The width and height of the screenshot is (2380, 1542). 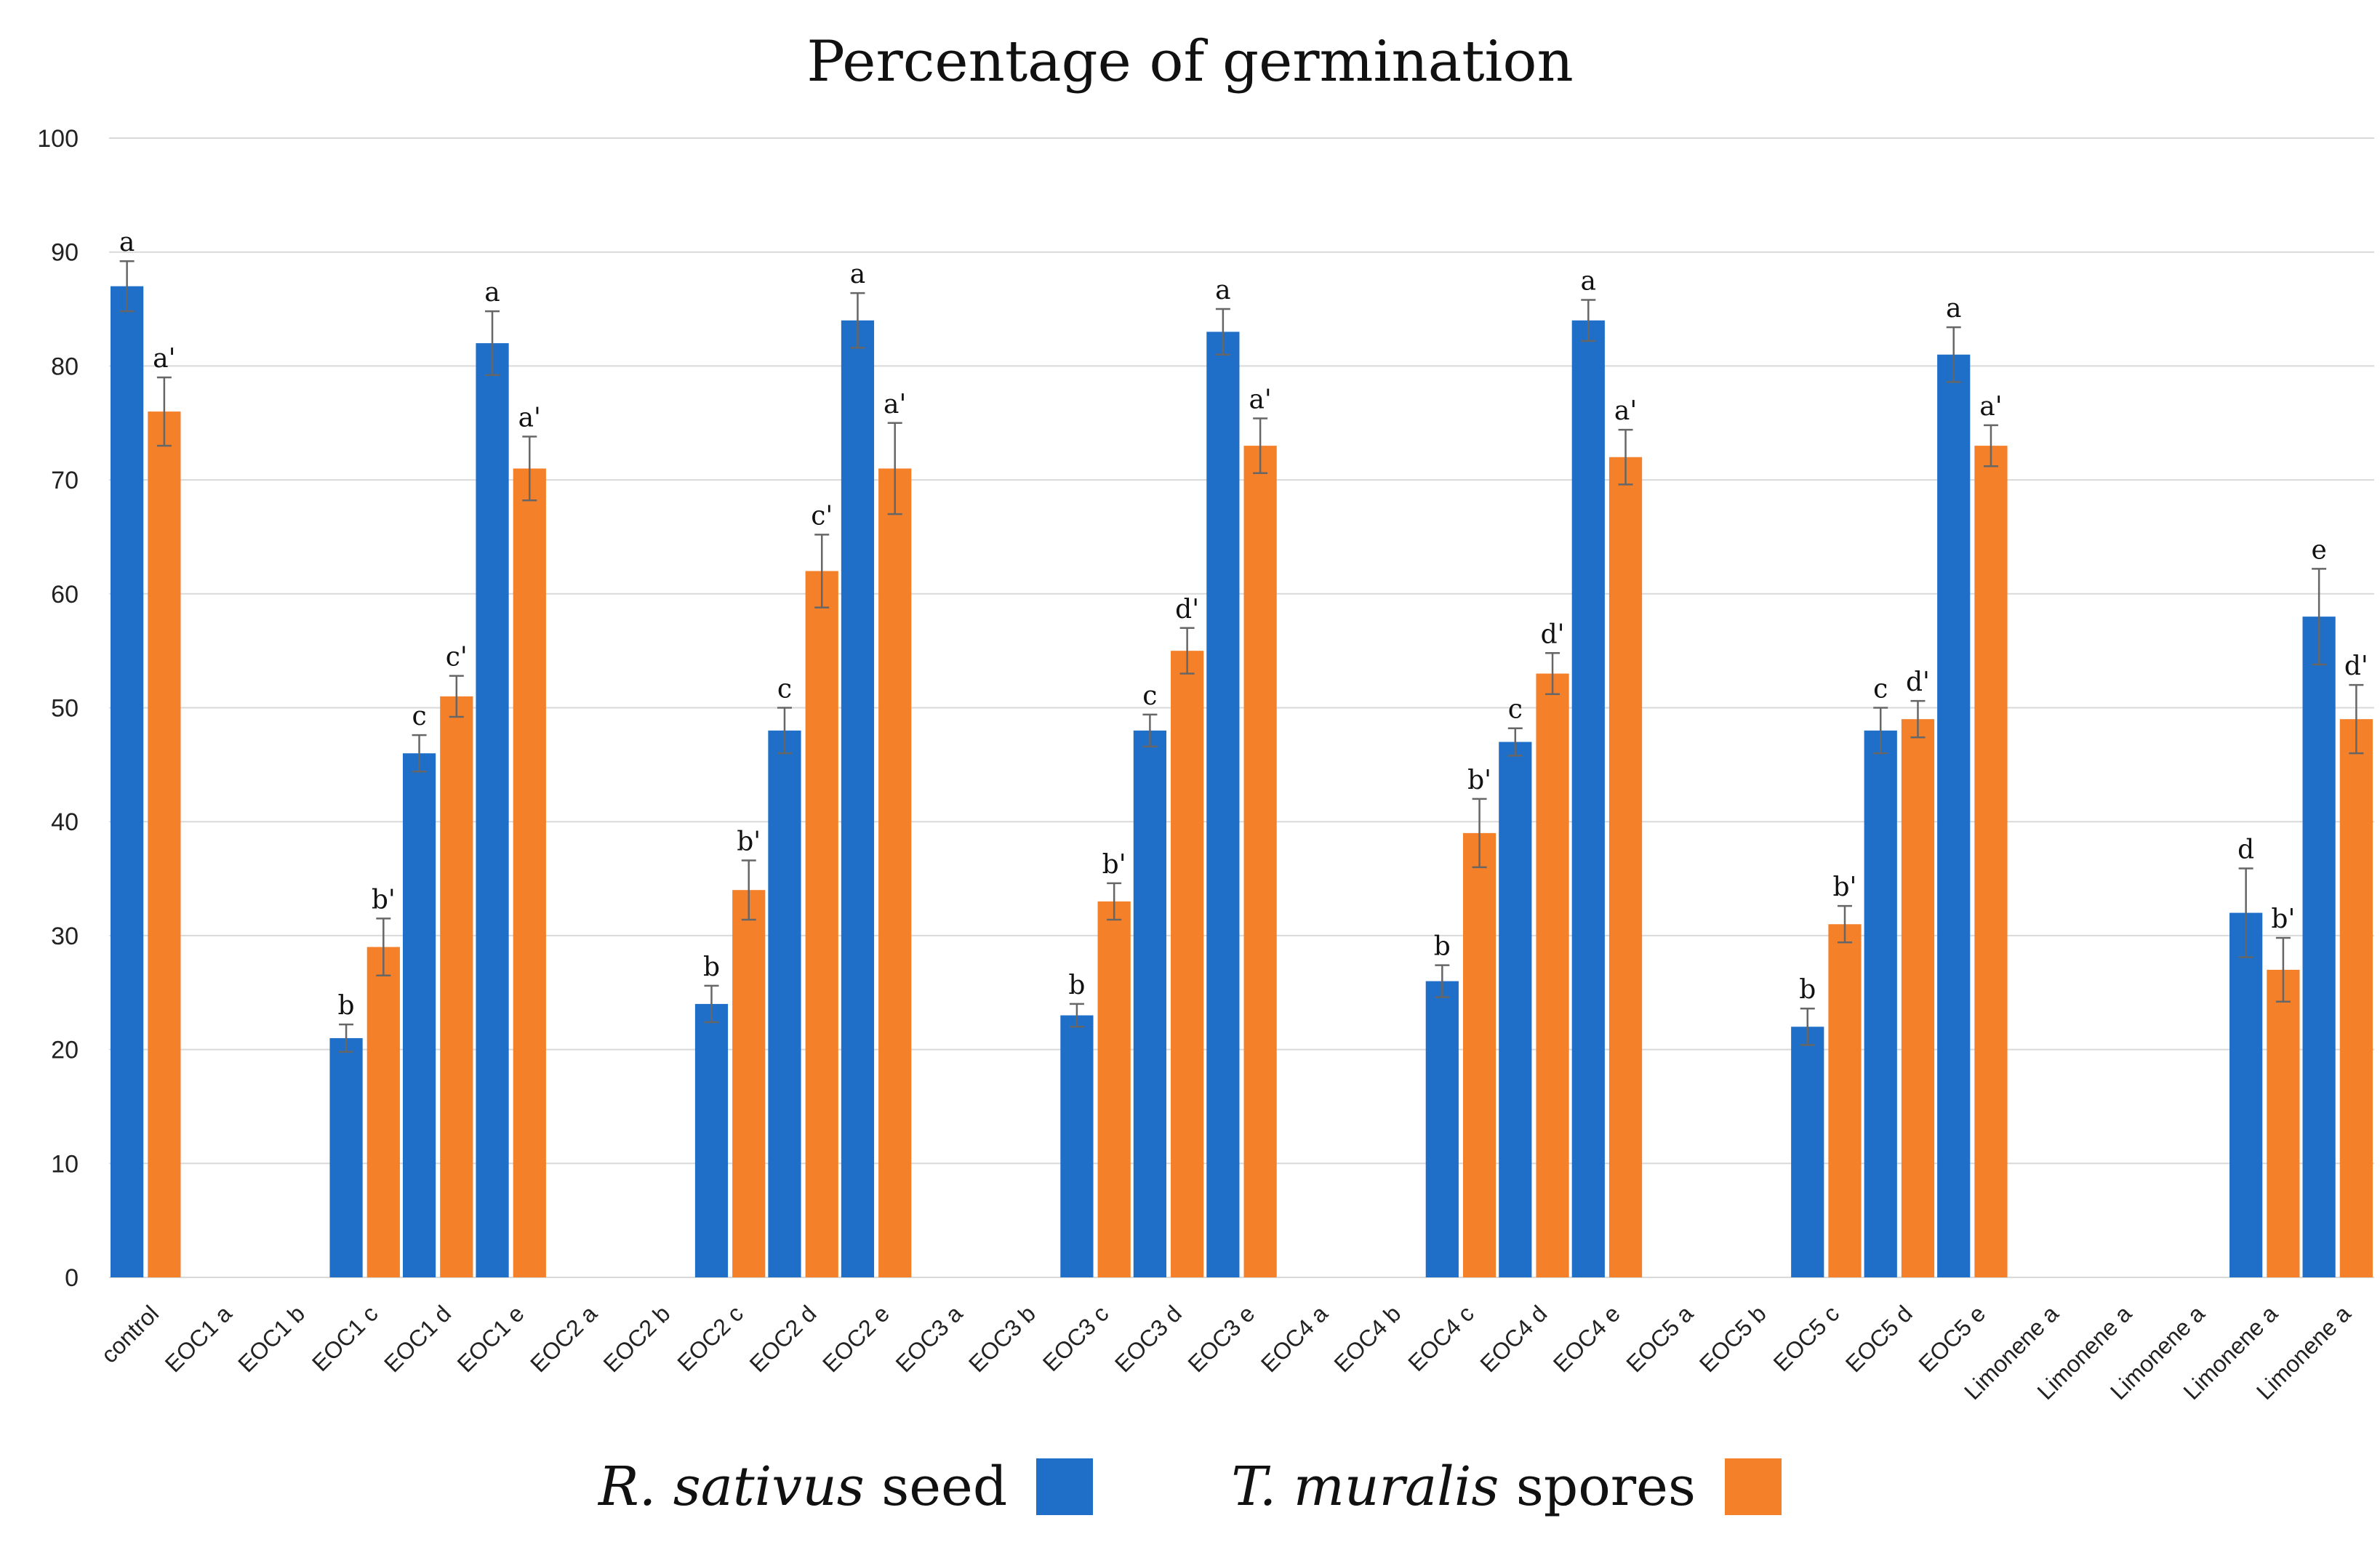 I want to click on y-tick-label: 70, so click(x=65, y=481).